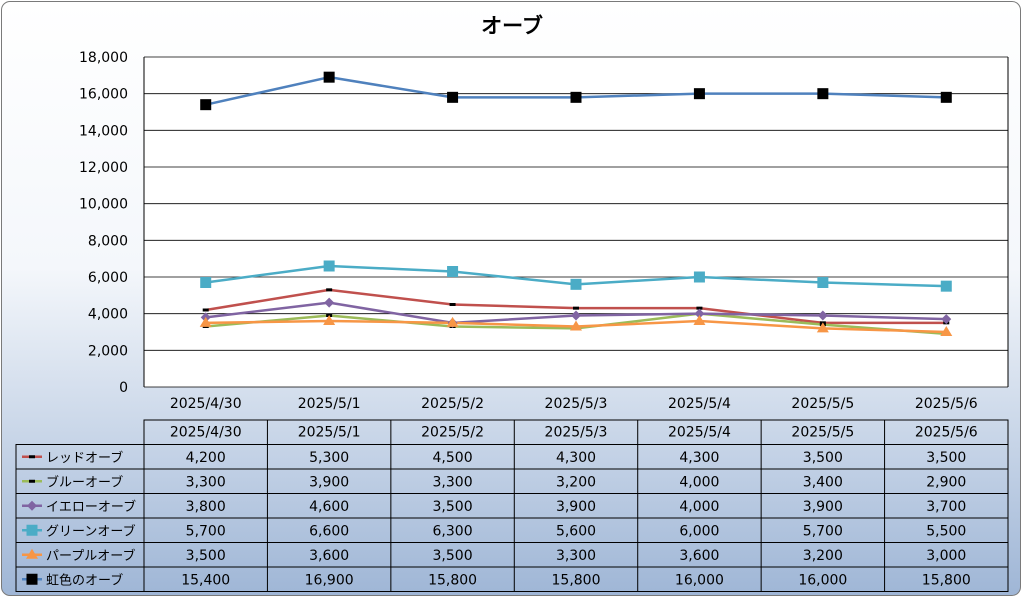 The height and width of the screenshot is (599, 1024). What do you see at coordinates (103, 168) in the screenshot?
I see `y-tick-label: 12,000` at bounding box center [103, 168].